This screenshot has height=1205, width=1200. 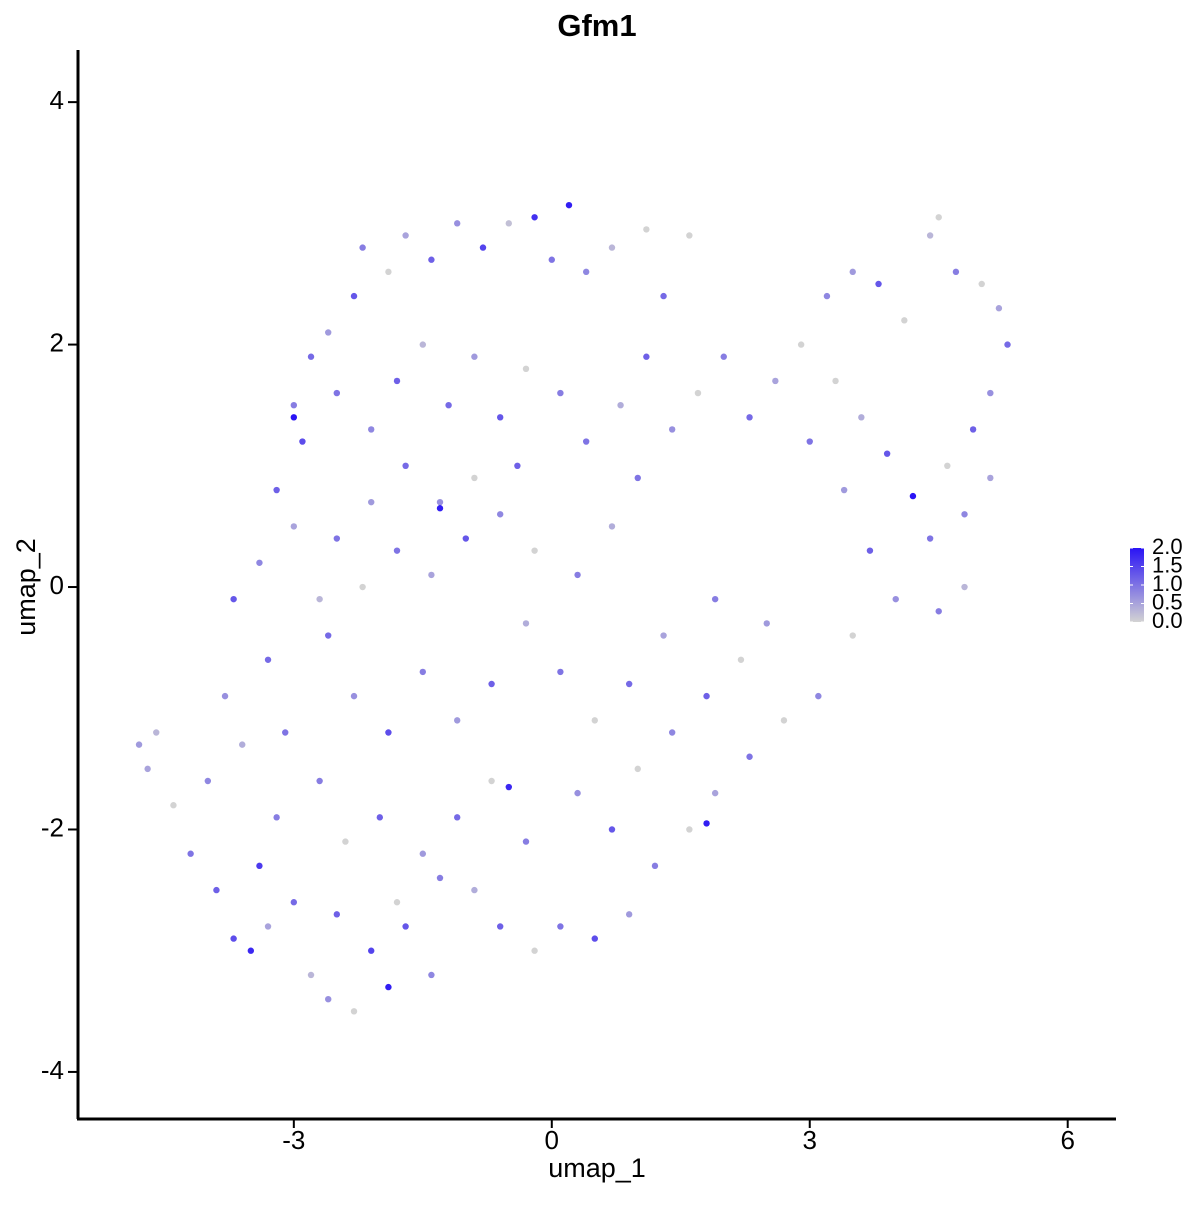 I want to click on colorbar-label: 0.5, so click(x=1167, y=601).